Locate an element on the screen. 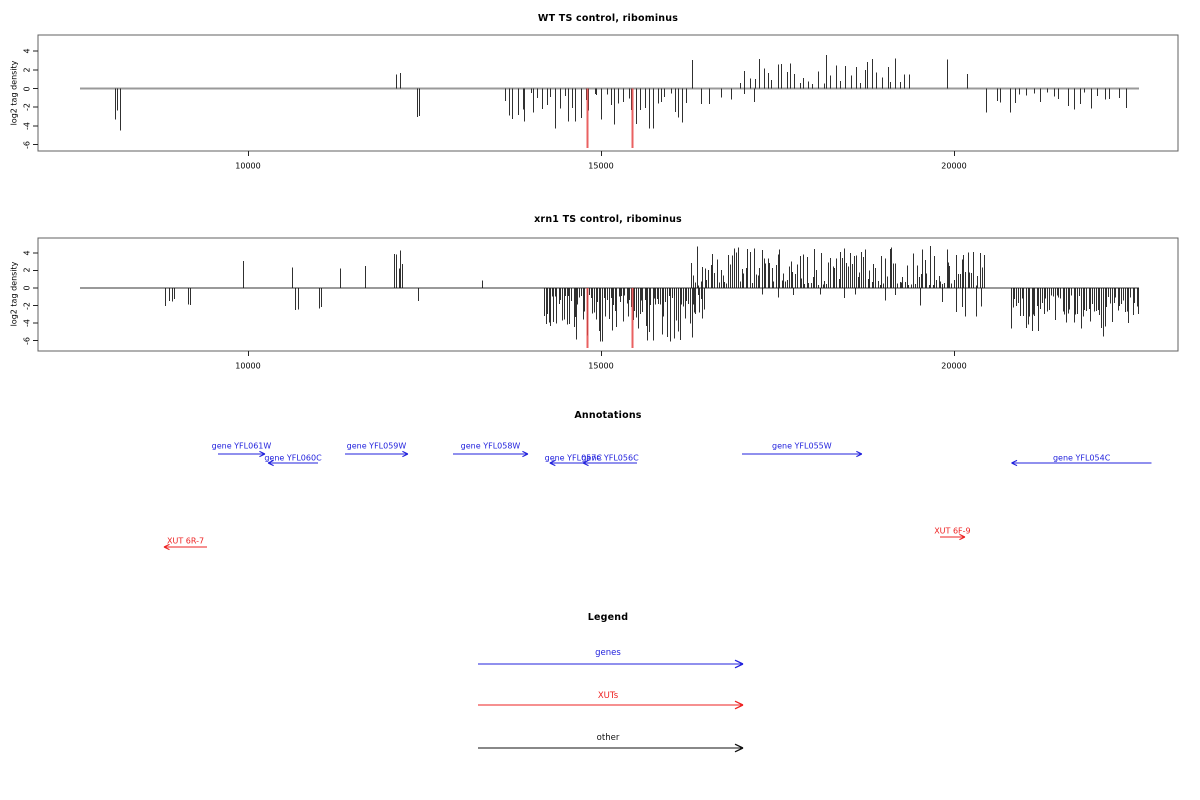  legend-item-other-label: other is located at coordinates (608, 738).